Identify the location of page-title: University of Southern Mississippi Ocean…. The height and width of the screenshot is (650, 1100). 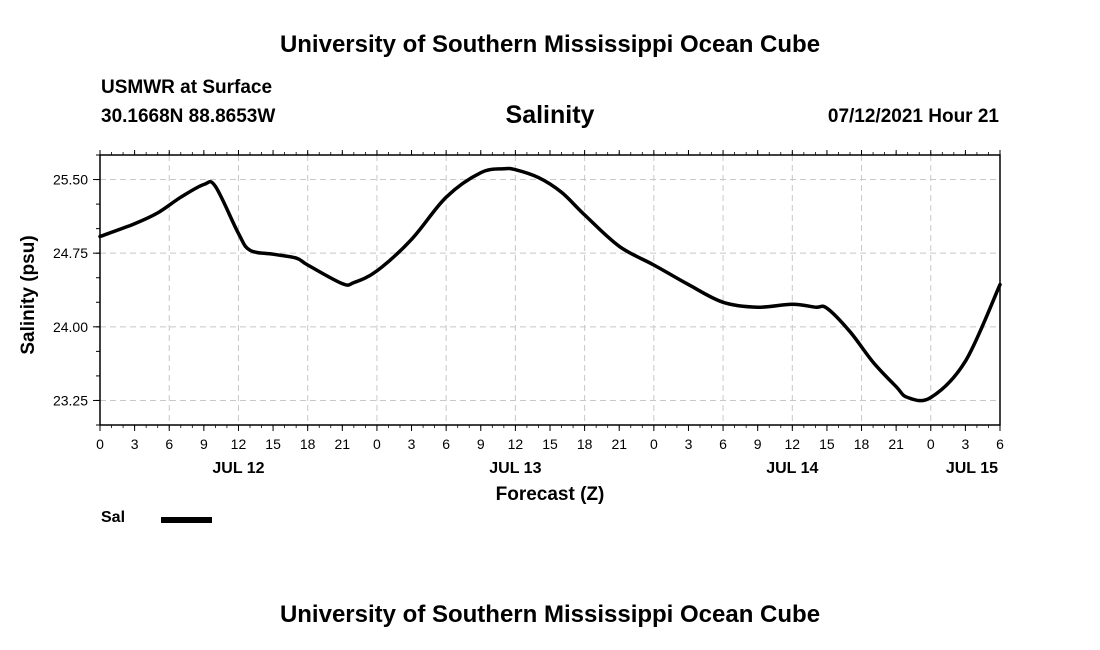
(550, 44).